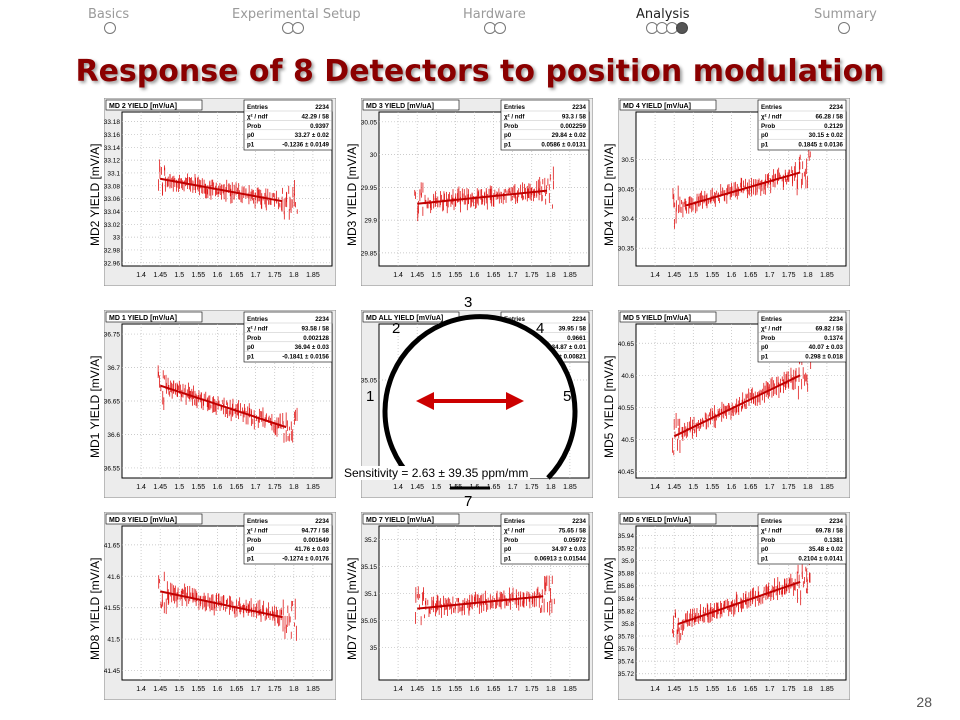 The height and width of the screenshot is (720, 960). I want to click on y-tick-label: 36.65, so click(112, 402).